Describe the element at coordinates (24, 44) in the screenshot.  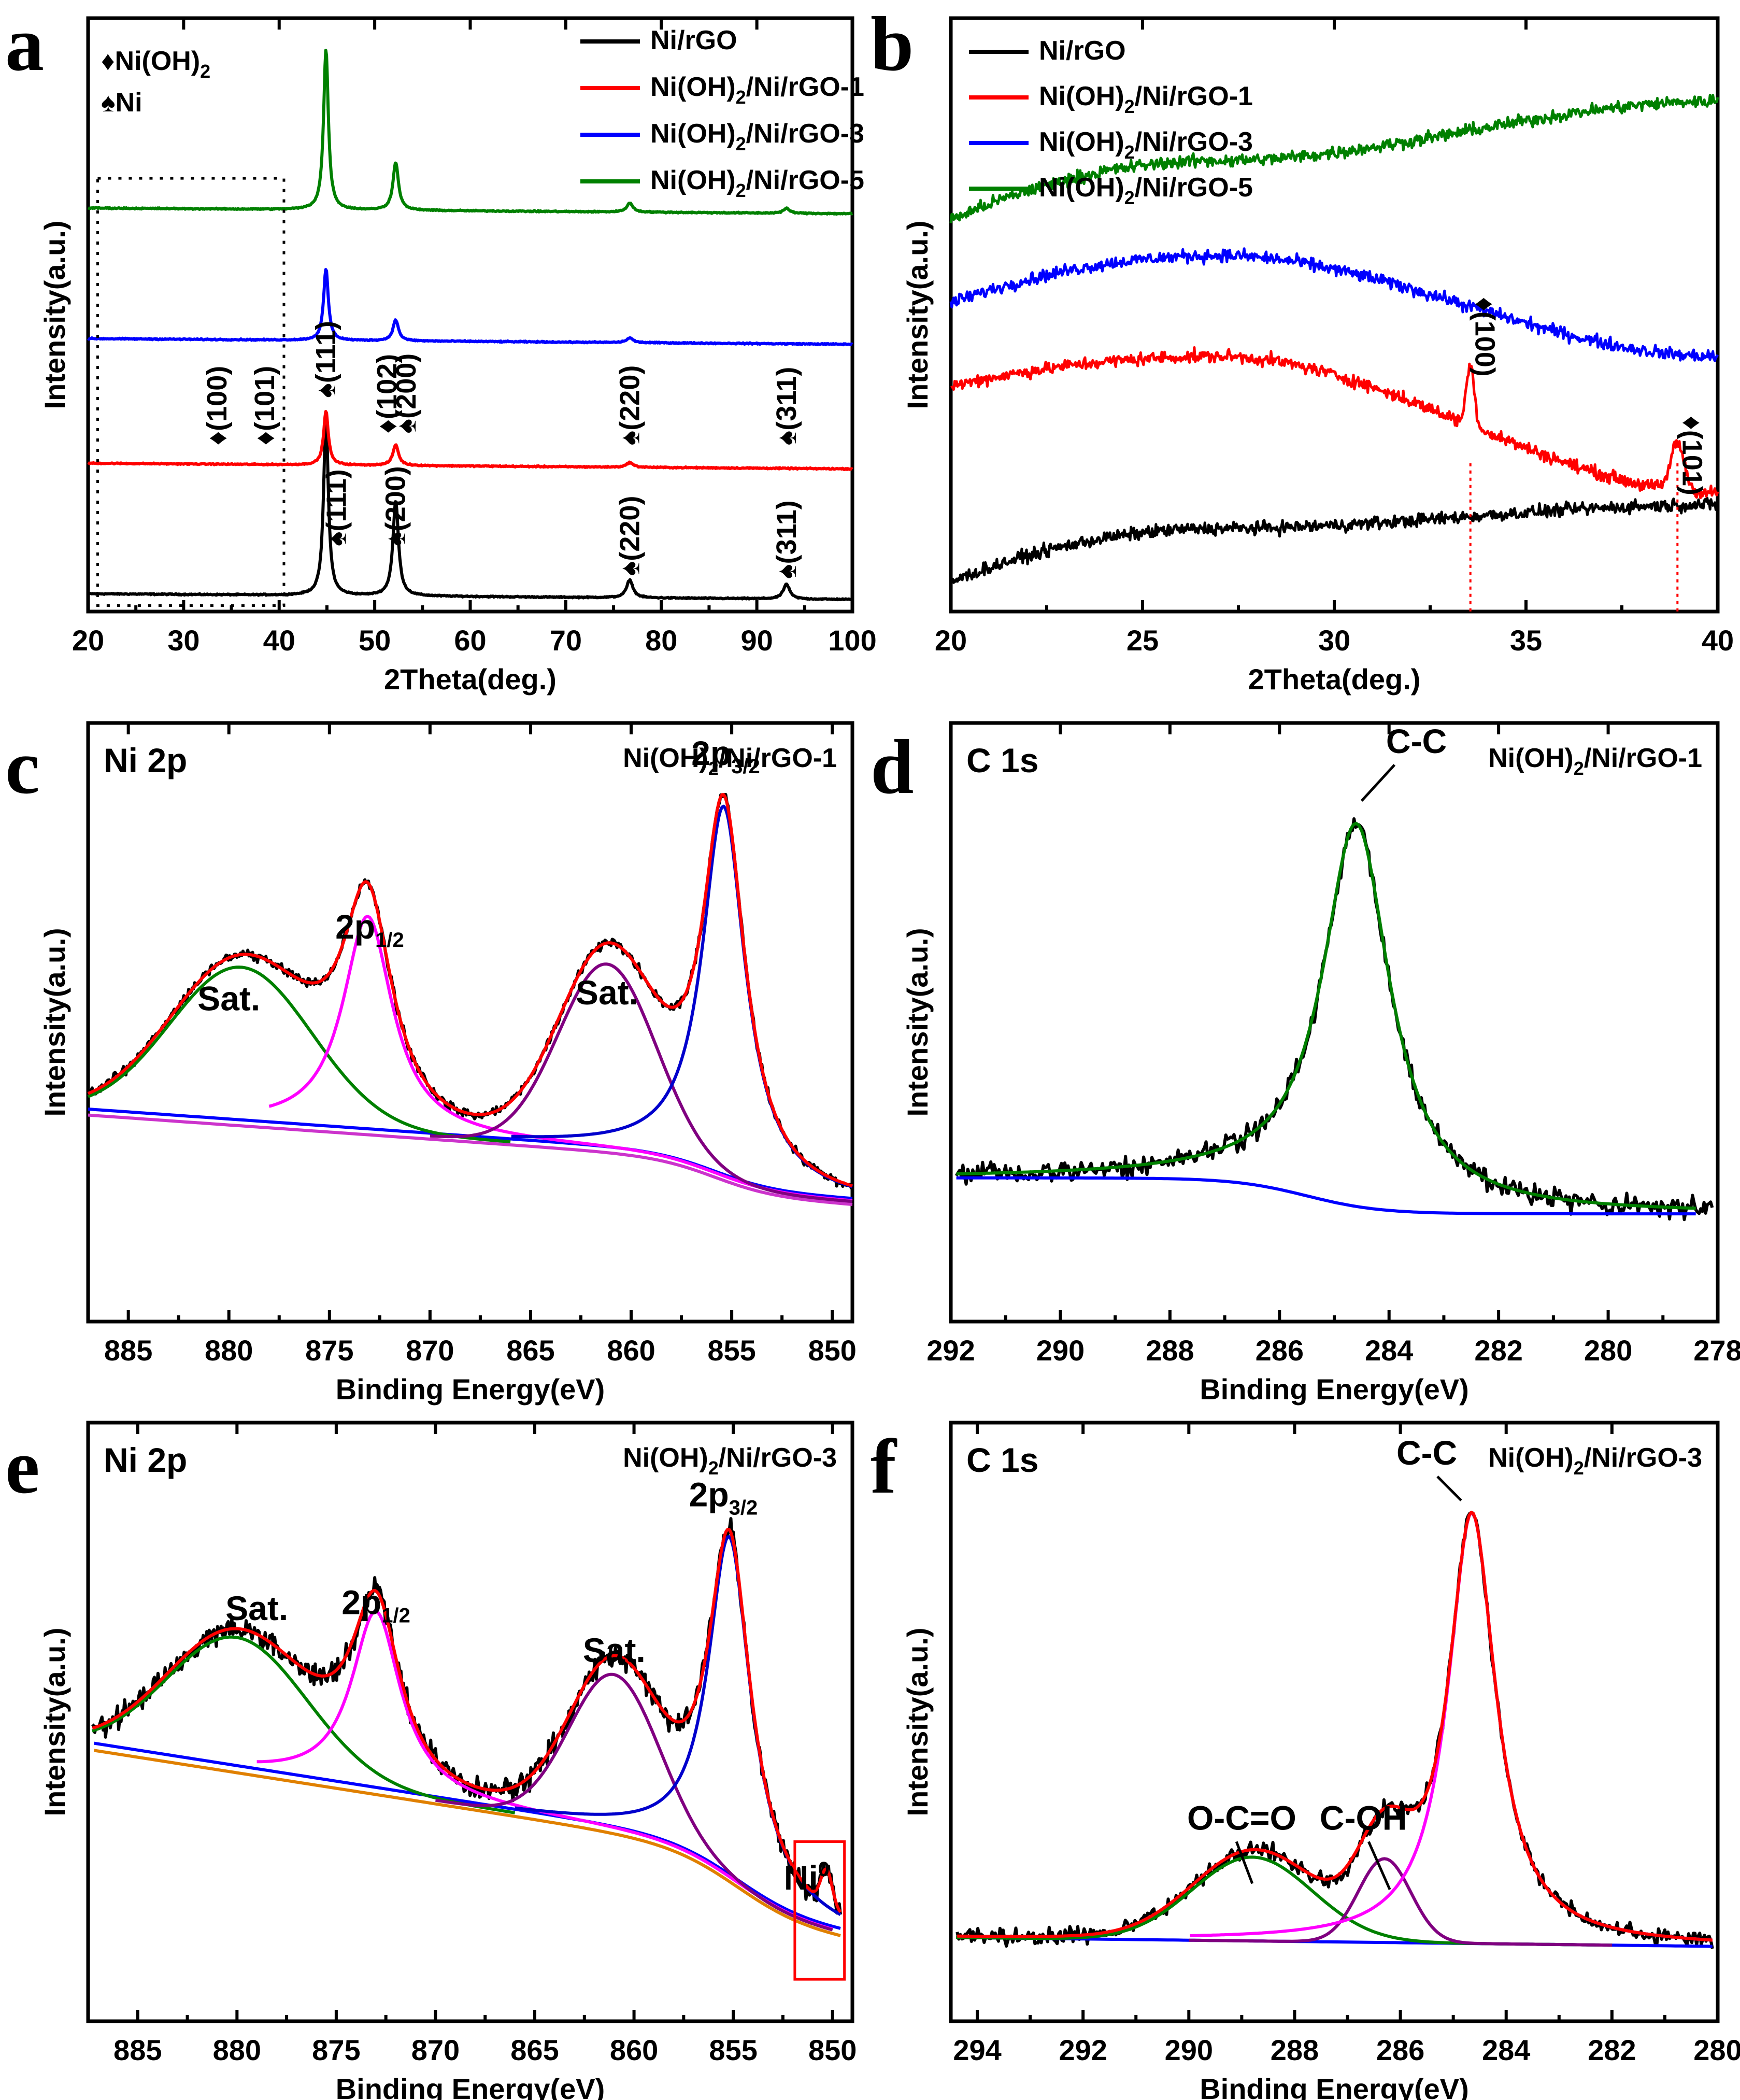
I see `panel-letter: a` at that location.